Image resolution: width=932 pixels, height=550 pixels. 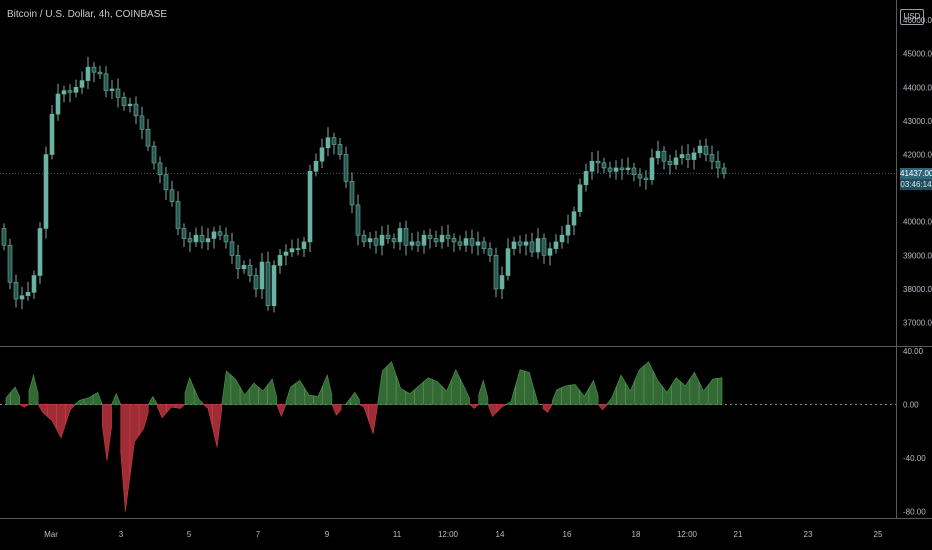 I want to click on bar-countdown-label: 03:46:14, so click(x=916, y=184).